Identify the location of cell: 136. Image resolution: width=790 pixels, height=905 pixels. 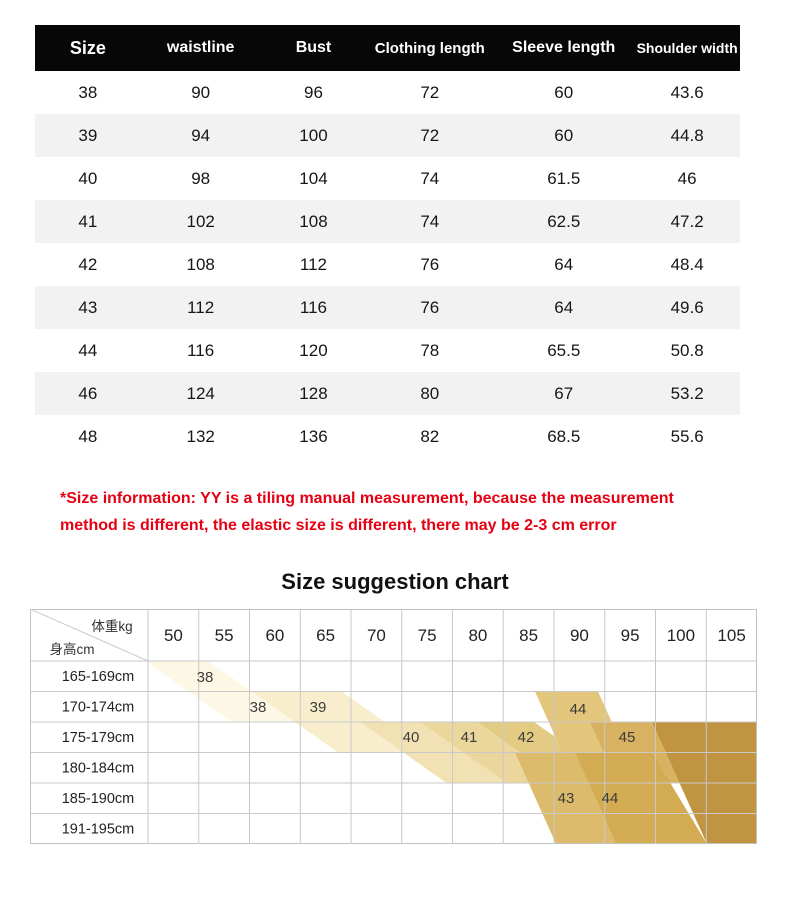
(313, 436).